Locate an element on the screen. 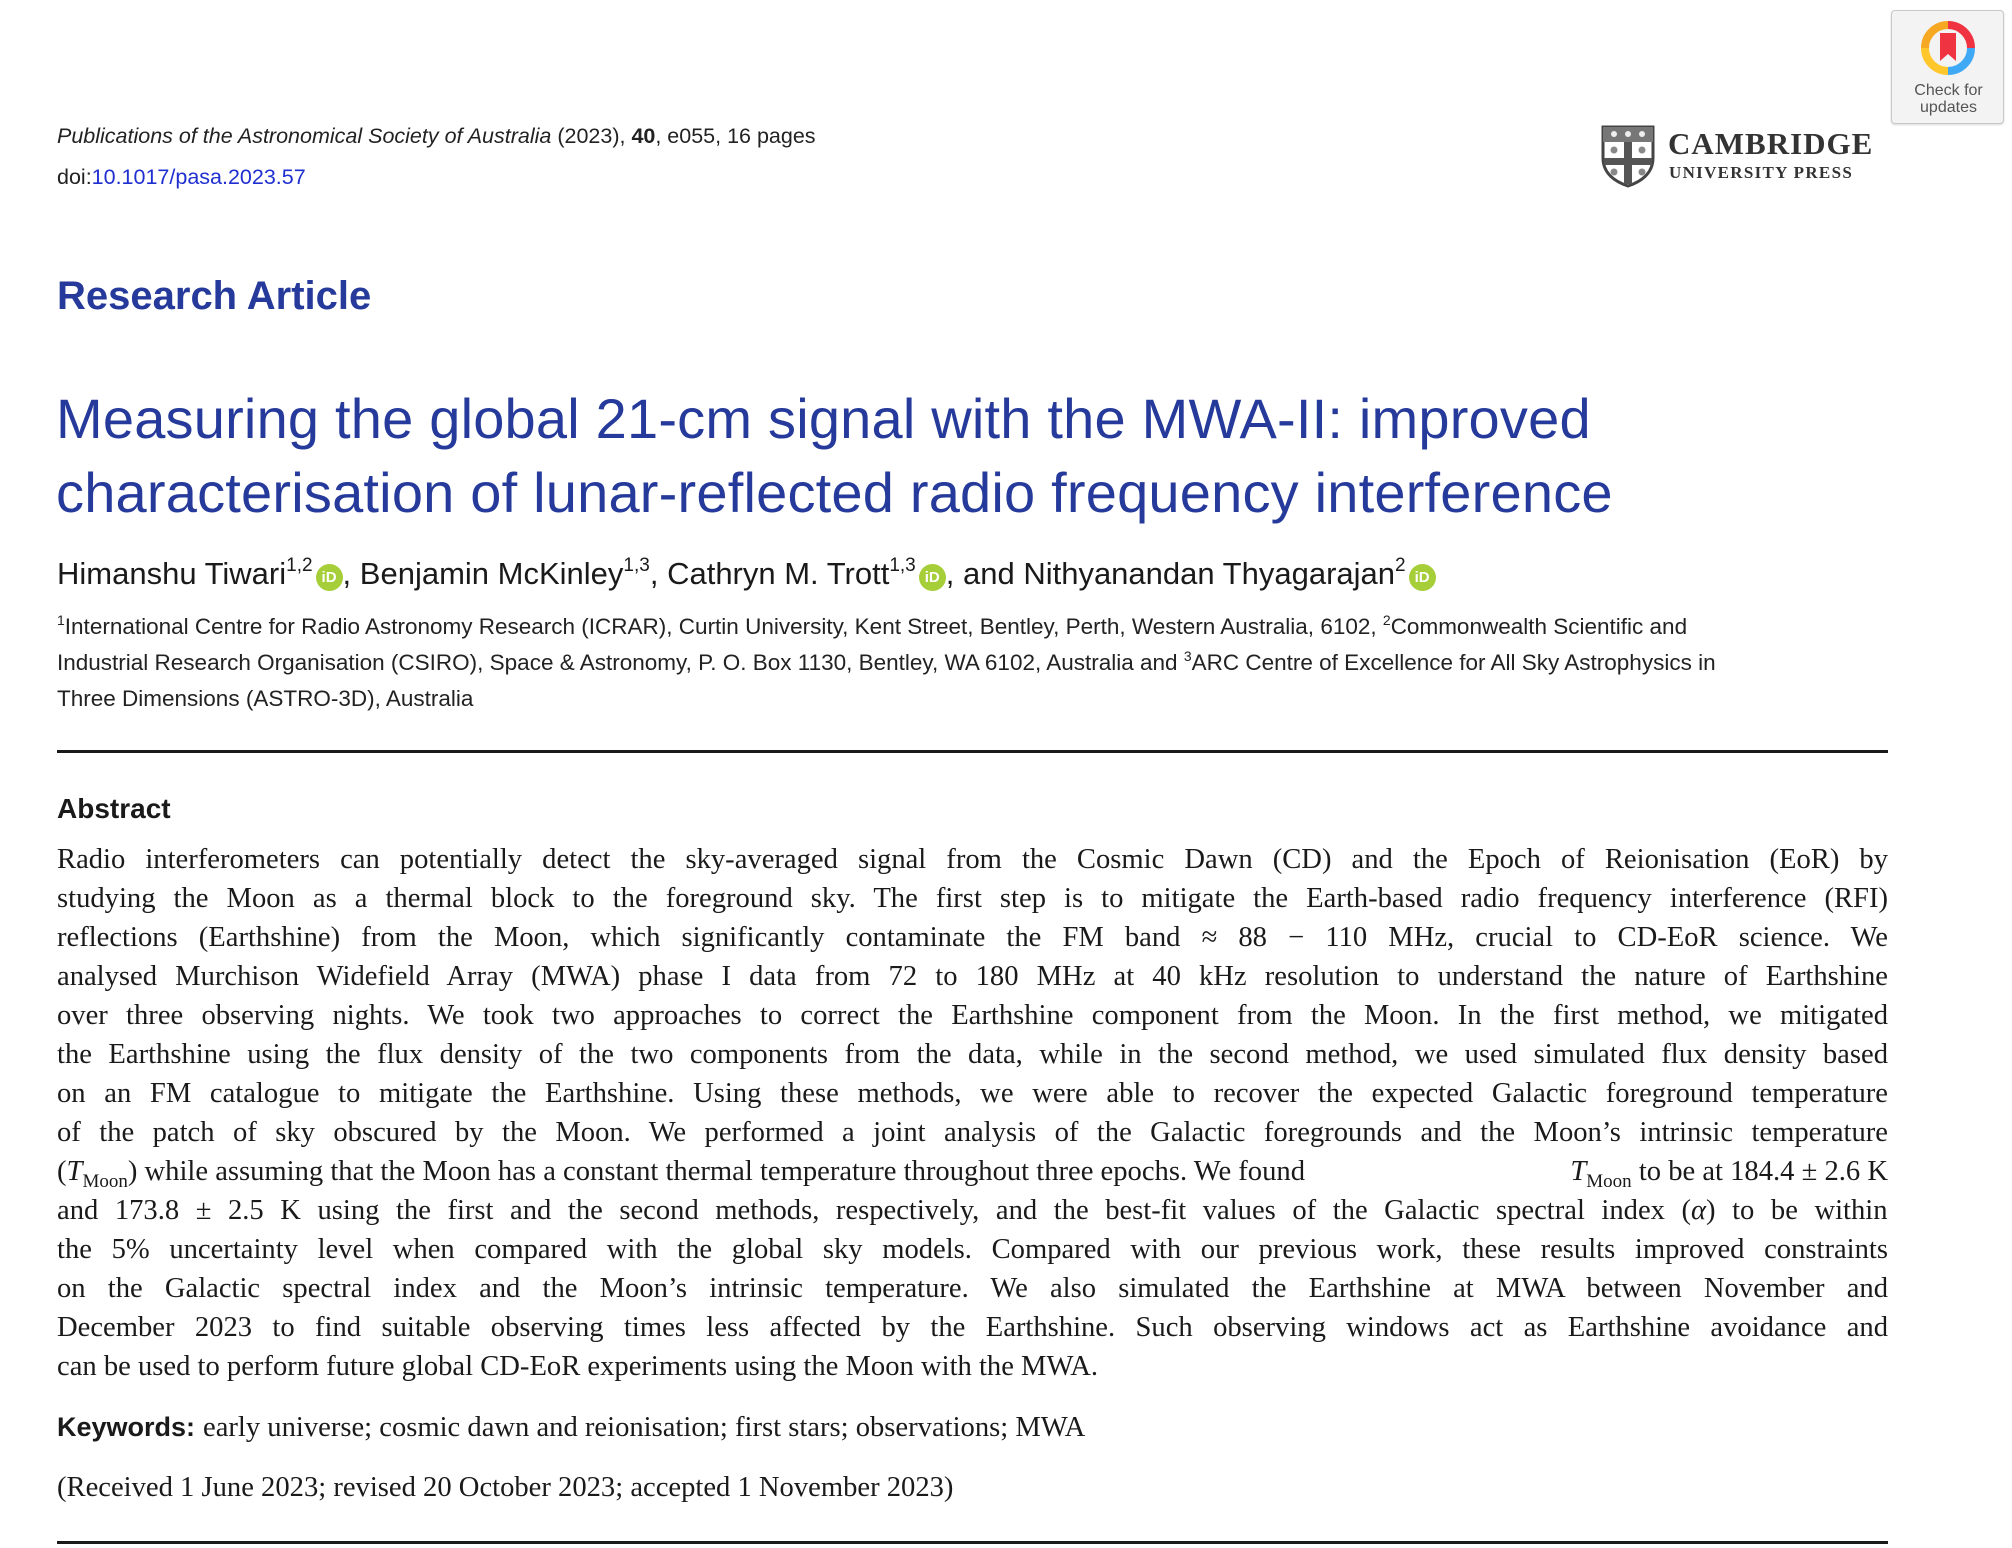 This screenshot has width=2012, height=1548. doi-link: 10.1017/pasa.2023.57 is located at coordinates (198, 177).